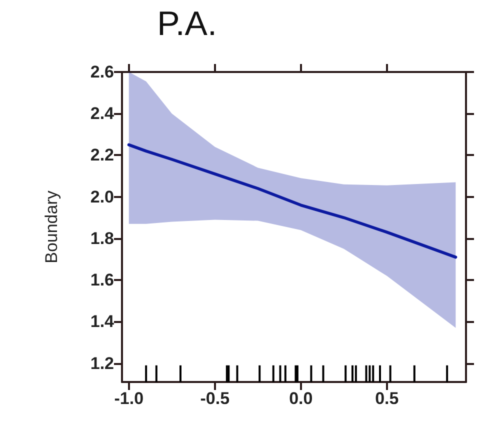 The height and width of the screenshot is (433, 482). Describe the element at coordinates (102, 114) in the screenshot. I see `y-tick-label: 2.4` at that location.